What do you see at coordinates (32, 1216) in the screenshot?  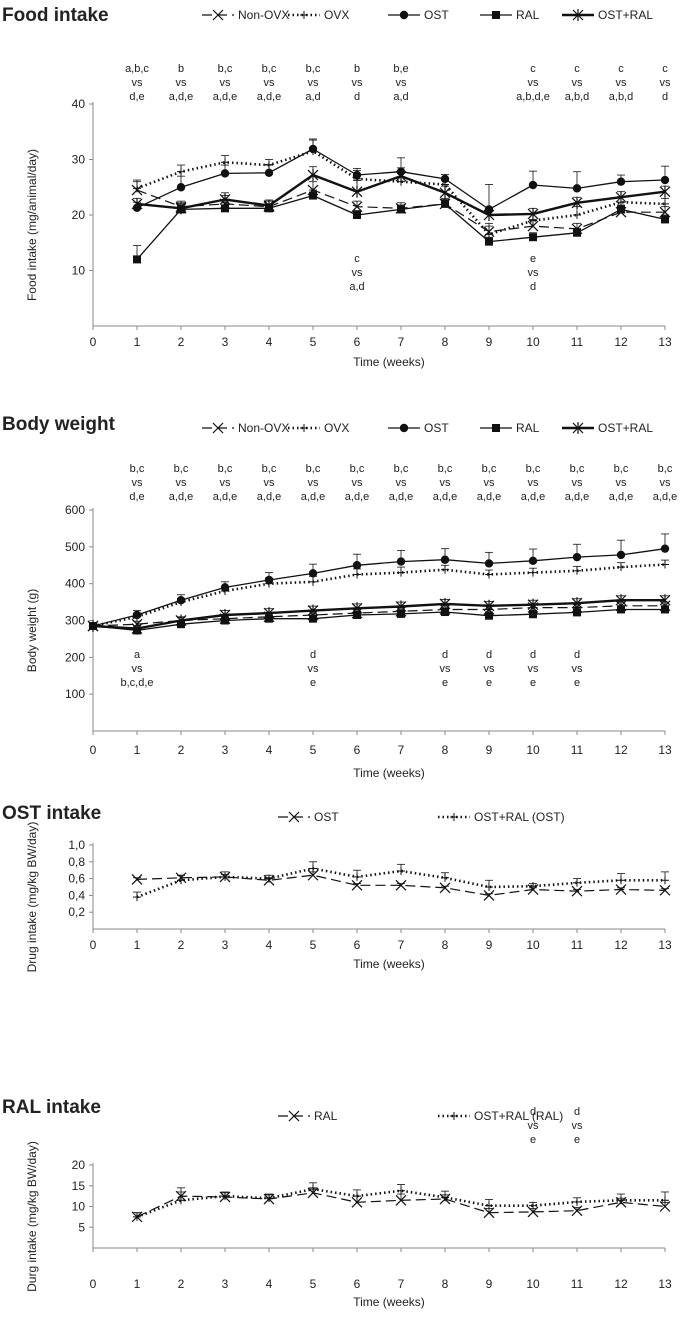 I see `y-axis-label: Durg intake (mg/kg BW/day)` at bounding box center [32, 1216].